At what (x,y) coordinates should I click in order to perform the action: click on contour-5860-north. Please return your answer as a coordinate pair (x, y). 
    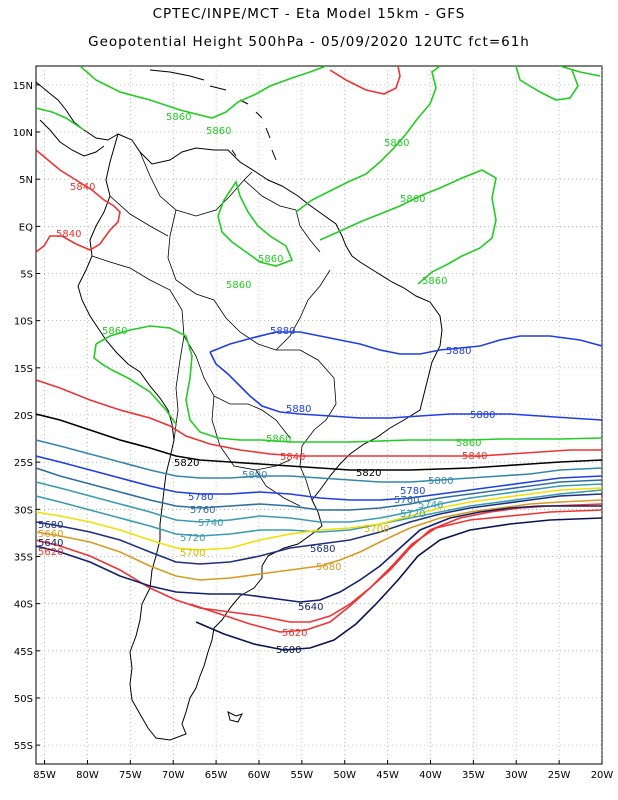
    Looking at the image, I should click on (203, 92).